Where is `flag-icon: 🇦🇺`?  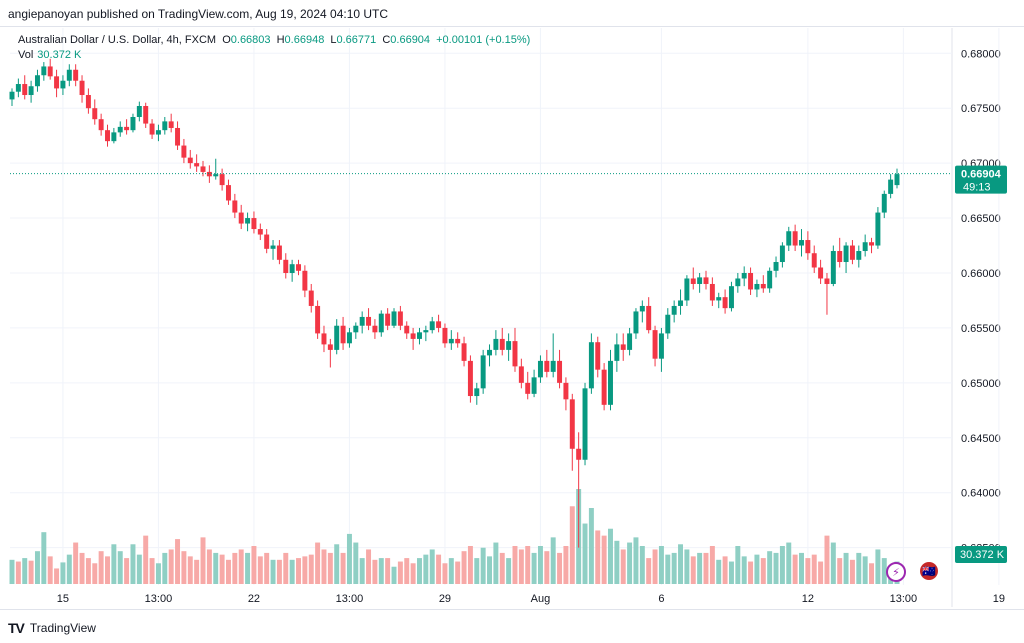 flag-icon: 🇦🇺 is located at coordinates (929, 571).